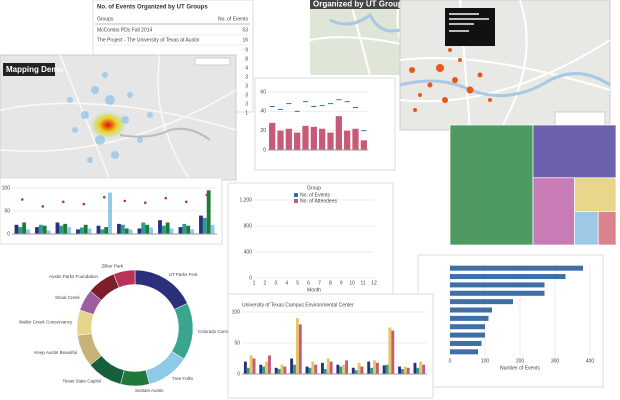 This screenshot has width=620, height=400. What do you see at coordinates (314, 290) in the screenshot?
I see `x-axis-label: Month` at bounding box center [314, 290].